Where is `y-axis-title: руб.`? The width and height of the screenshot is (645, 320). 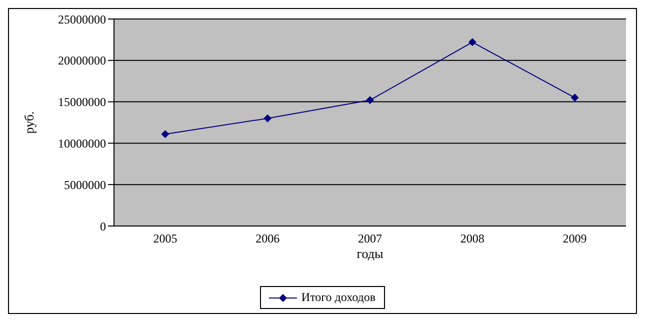 y-axis-title: руб. is located at coordinates (29, 122).